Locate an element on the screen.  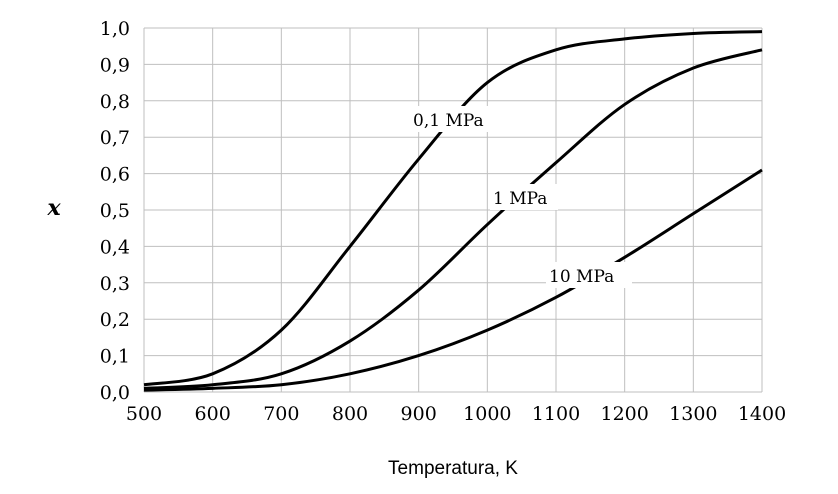
y-tick-label: 0,0 is located at coordinates (115, 393).